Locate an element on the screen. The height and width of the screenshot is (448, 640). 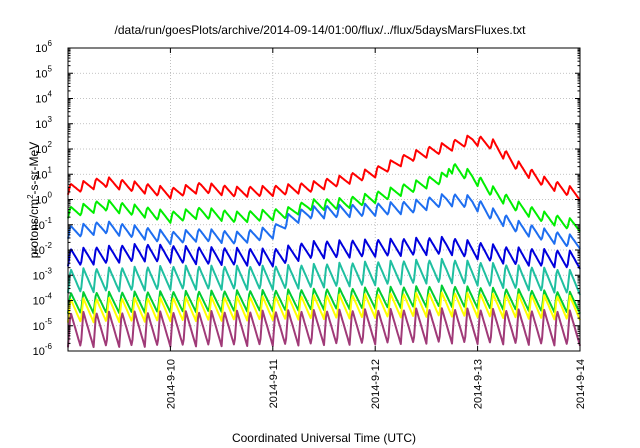
y-tick-label: 10⁻¹ is located at coordinates (43, 224).